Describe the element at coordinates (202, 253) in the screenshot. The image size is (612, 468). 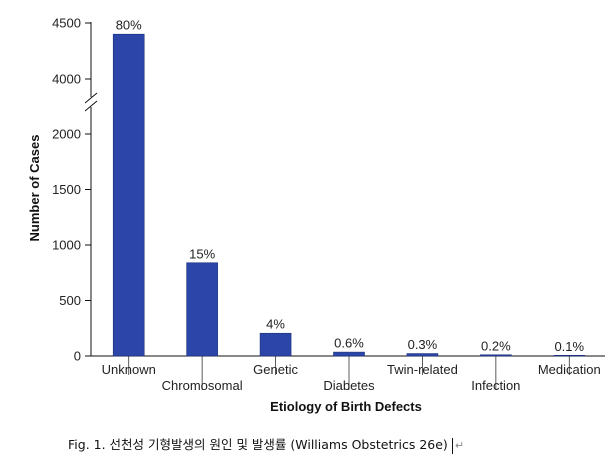
I see `bar-data-label: 15%` at that location.